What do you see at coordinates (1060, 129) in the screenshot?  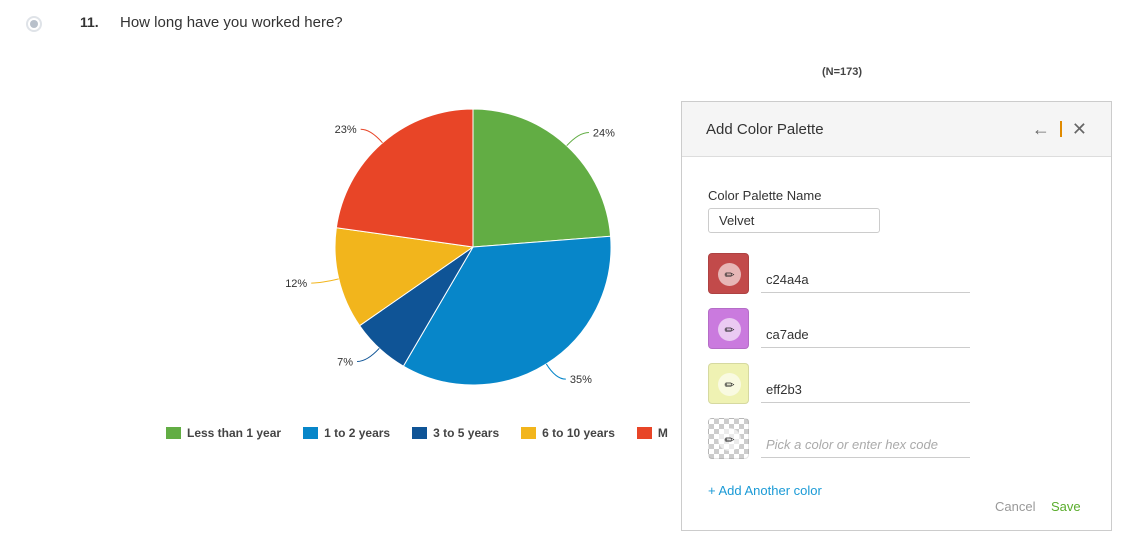 I see `header-divider` at bounding box center [1060, 129].